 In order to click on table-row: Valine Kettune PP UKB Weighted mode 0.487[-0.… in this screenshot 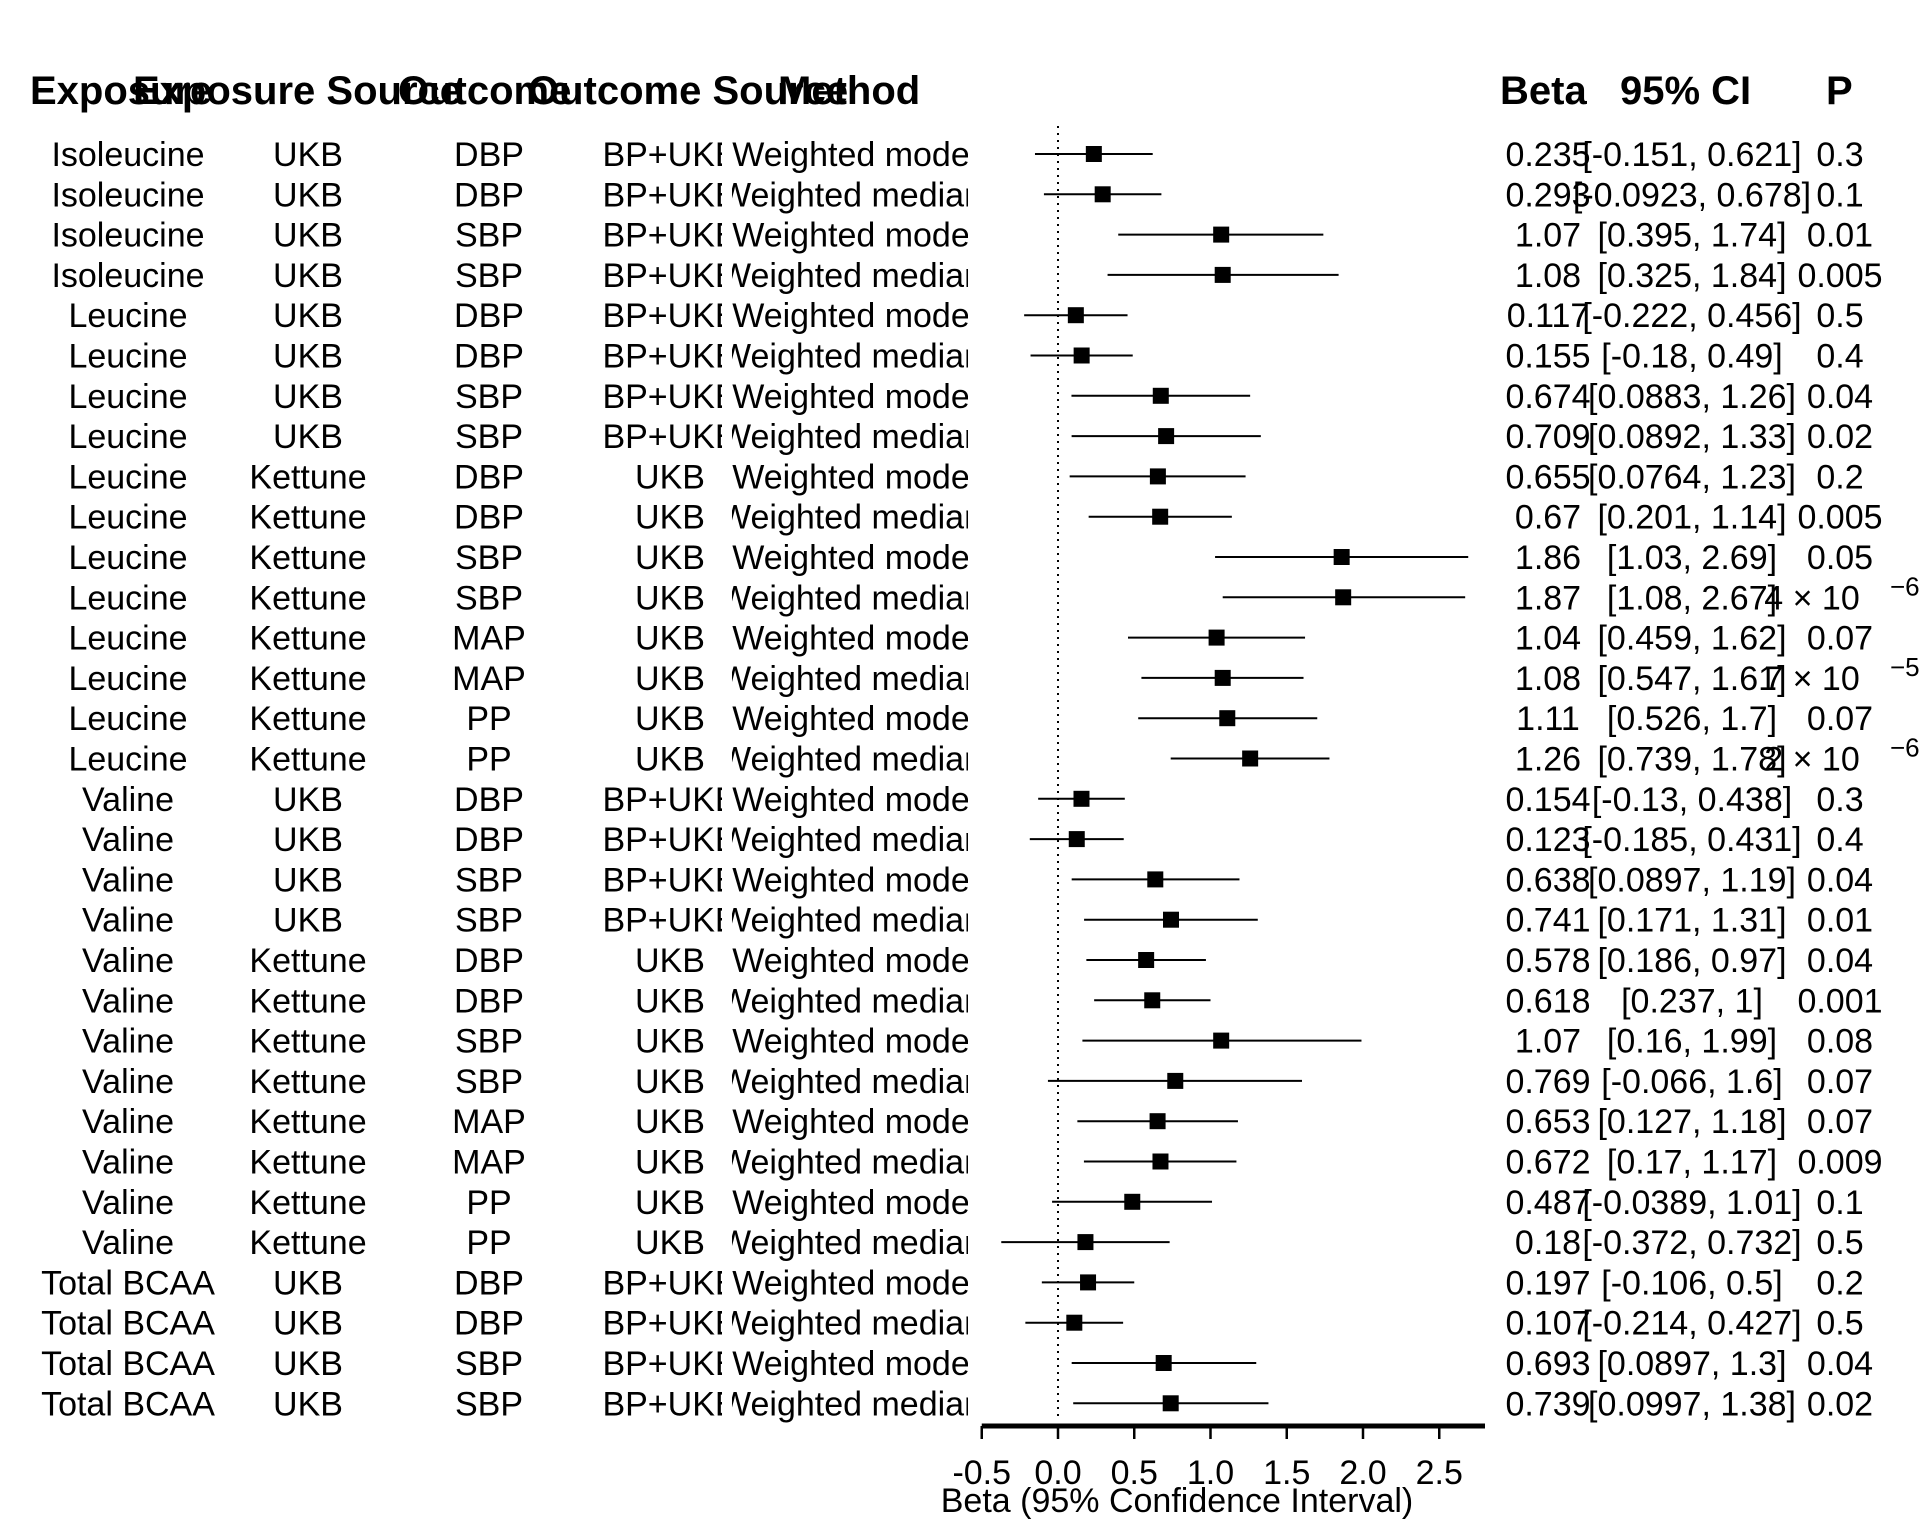, I will do `click(973, 1203)`.